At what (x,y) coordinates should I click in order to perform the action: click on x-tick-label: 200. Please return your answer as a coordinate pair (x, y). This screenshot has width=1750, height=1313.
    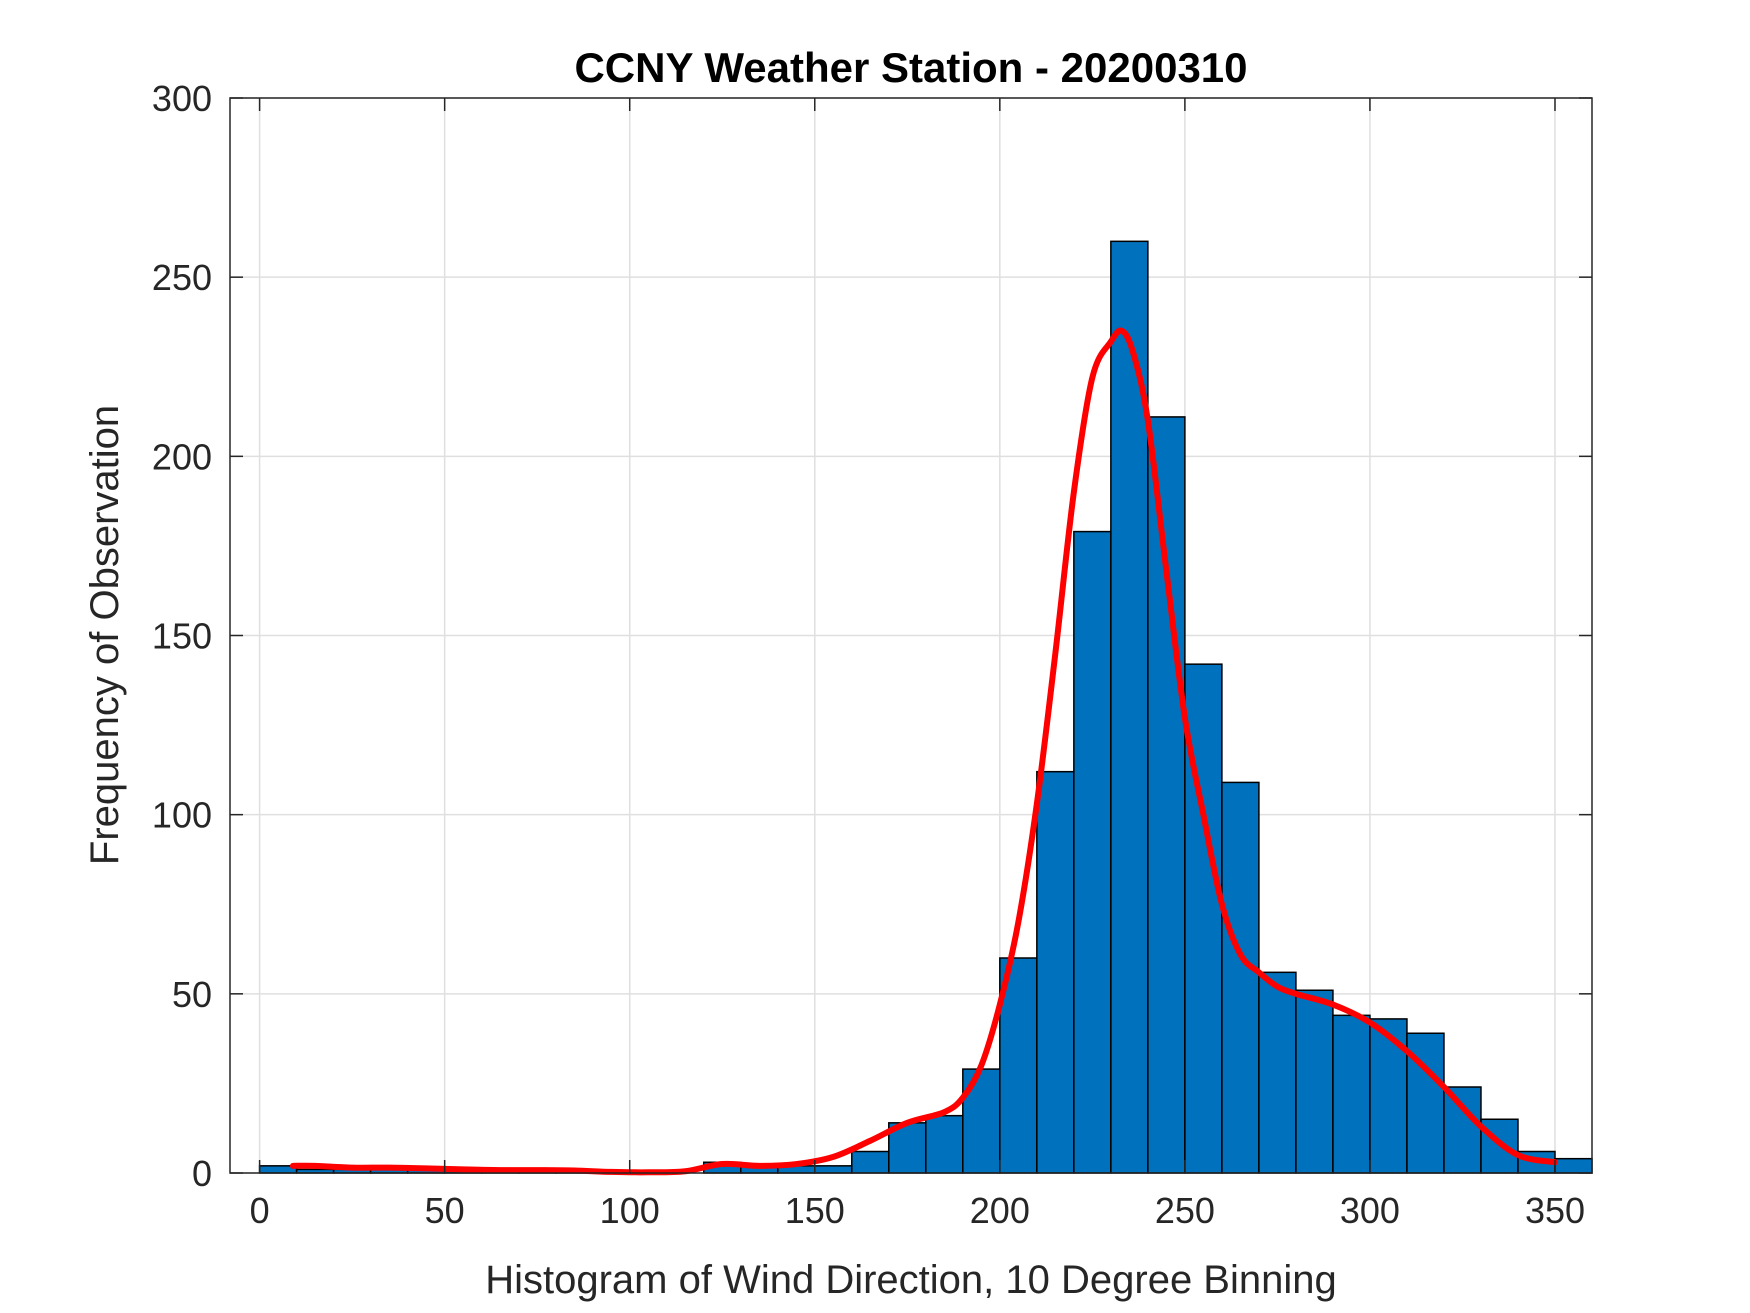
    Looking at the image, I should click on (1000, 1210).